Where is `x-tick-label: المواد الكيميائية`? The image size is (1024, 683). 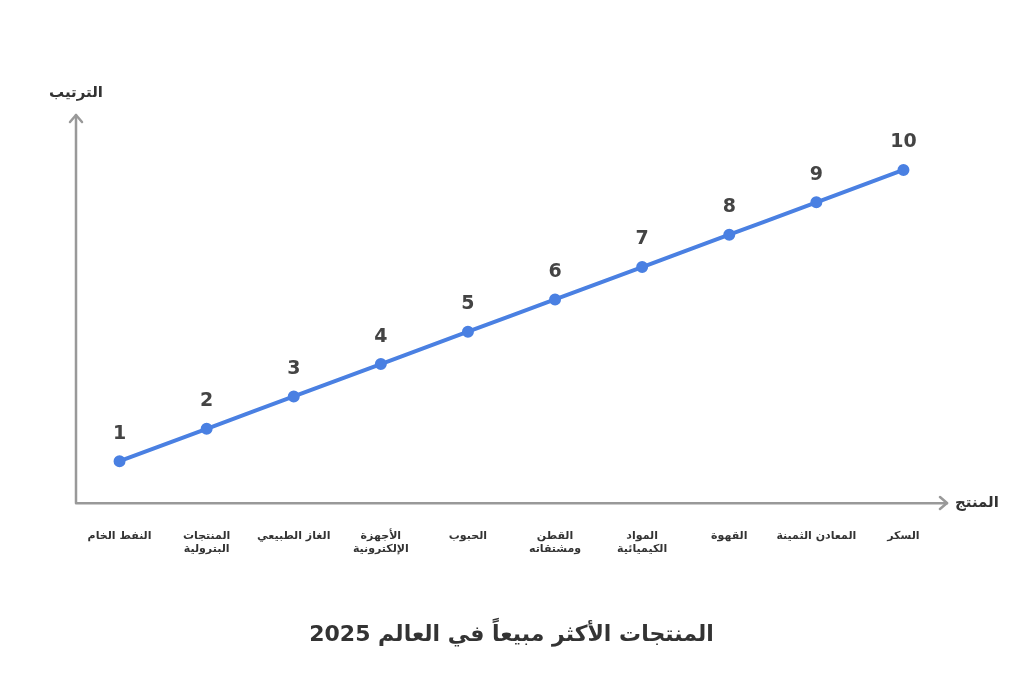
x-tick-label: المواد الكيميائية is located at coordinates (642, 541).